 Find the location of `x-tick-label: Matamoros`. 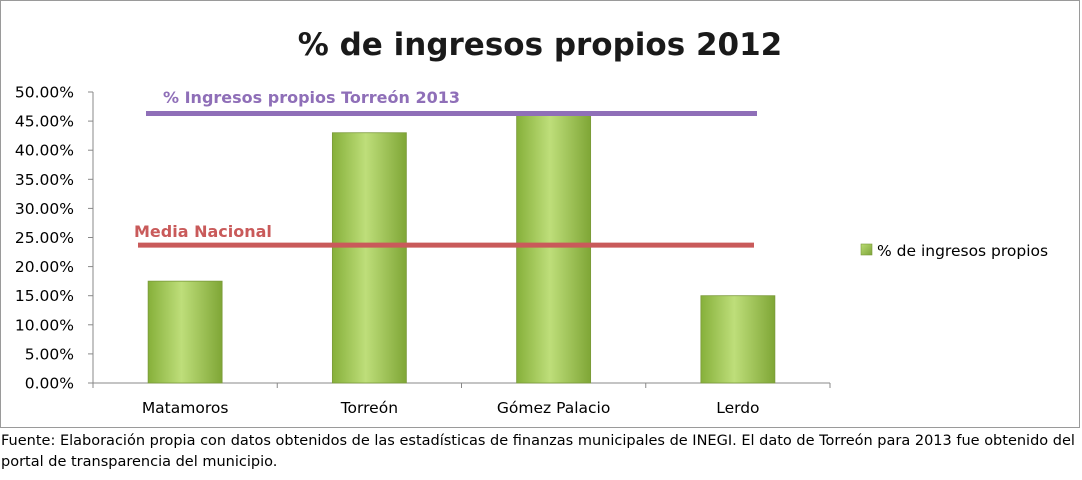

x-tick-label: Matamoros is located at coordinates (185, 408).